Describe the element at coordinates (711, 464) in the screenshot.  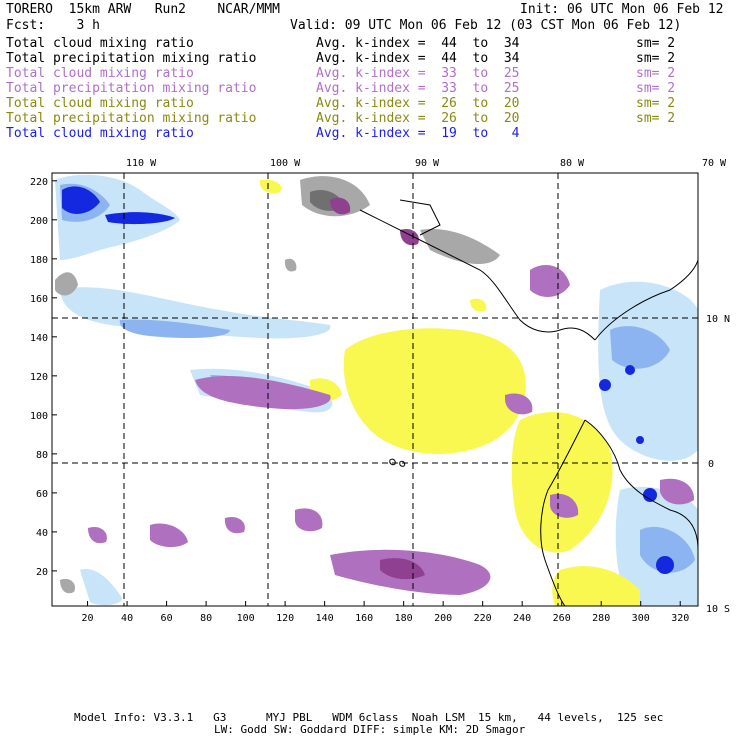
I see `lat-label-equator: 0` at that location.